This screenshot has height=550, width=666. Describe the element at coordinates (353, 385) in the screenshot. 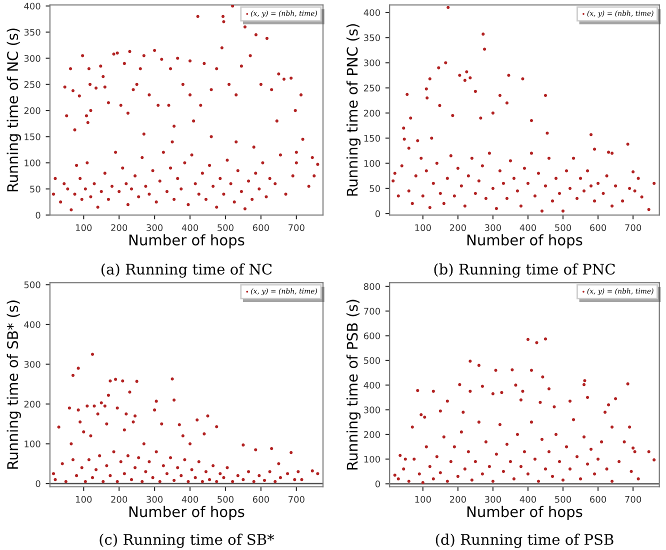

I see `y-axis-title: Running time of PSB (s)` at that location.